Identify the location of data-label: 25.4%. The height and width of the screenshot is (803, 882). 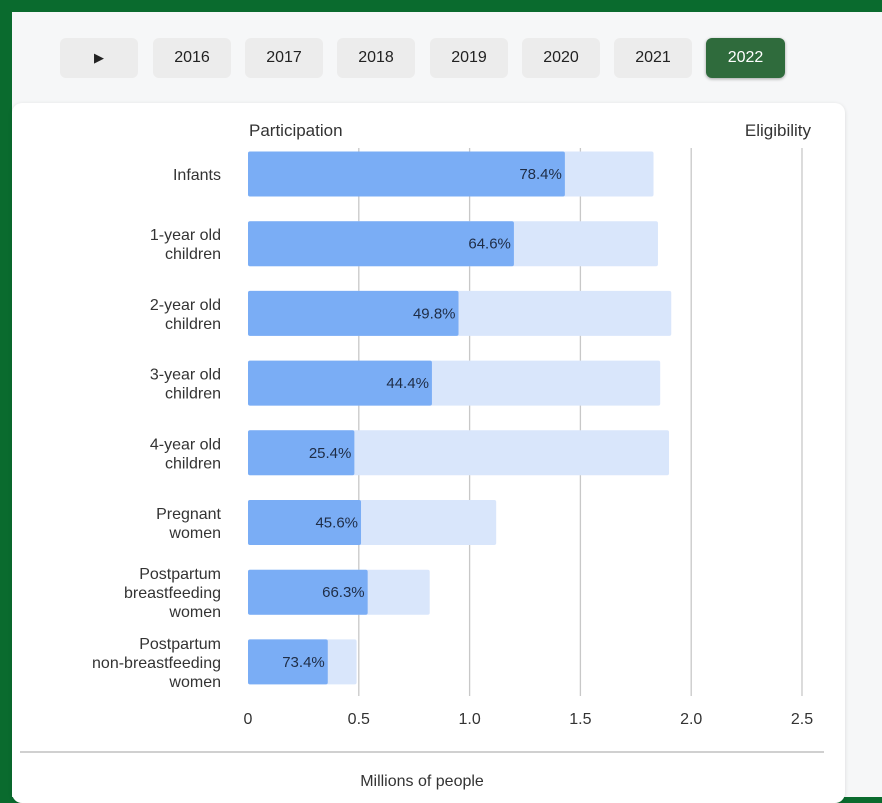
(330, 453).